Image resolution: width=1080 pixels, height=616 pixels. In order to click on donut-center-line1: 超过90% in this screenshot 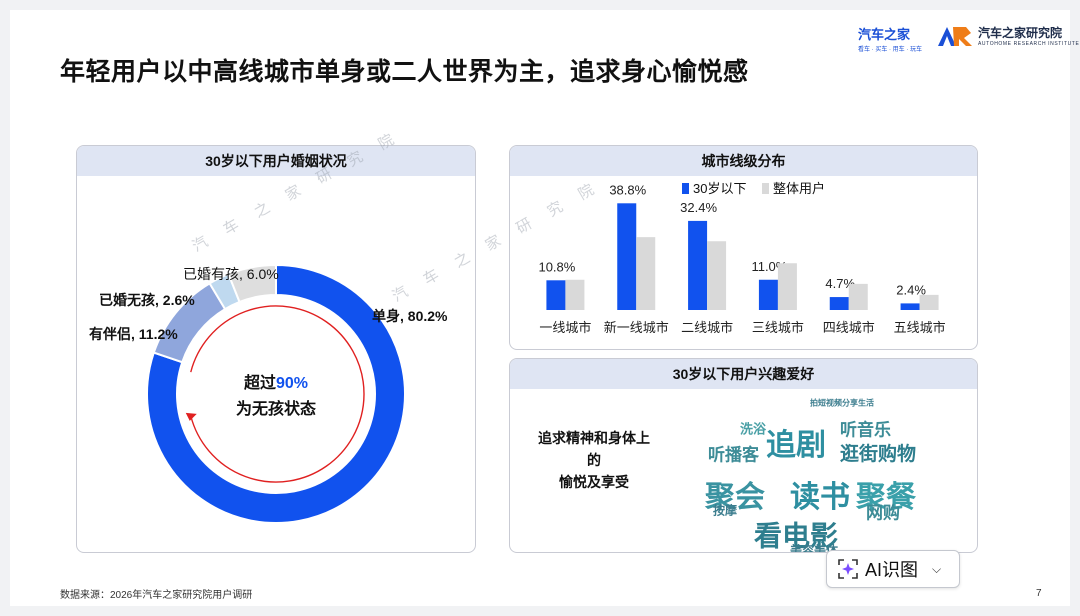, I will do `click(275, 382)`.